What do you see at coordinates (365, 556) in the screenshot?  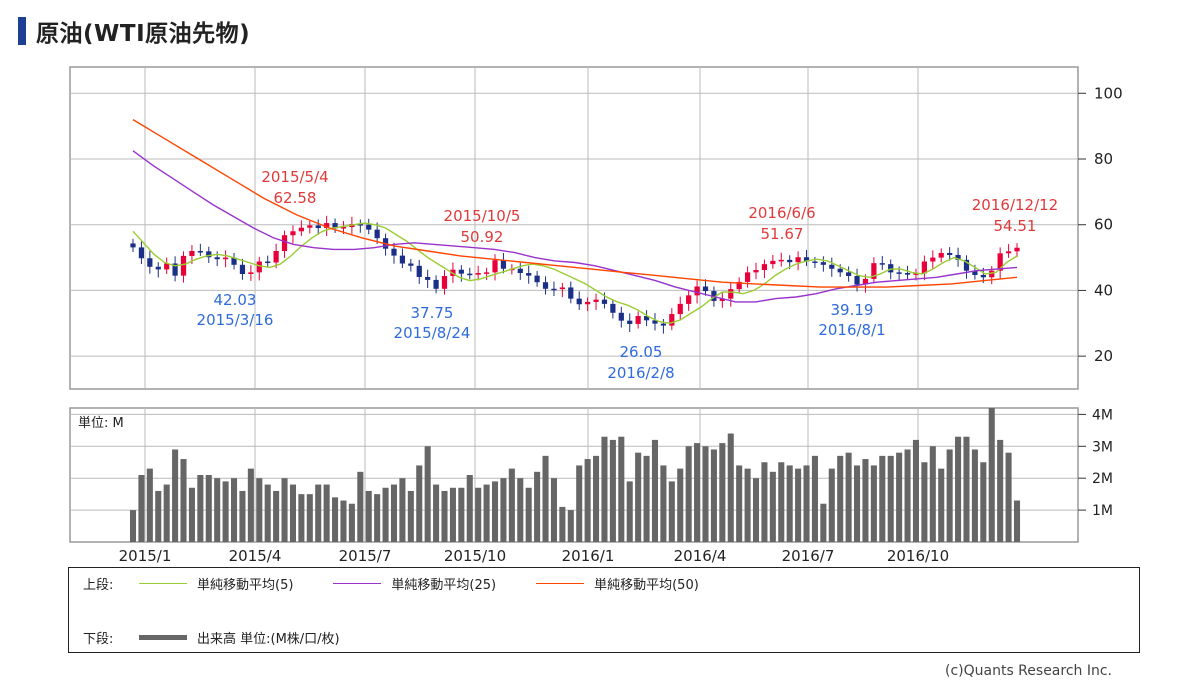 I see `x-tick-label: 2015/7` at bounding box center [365, 556].